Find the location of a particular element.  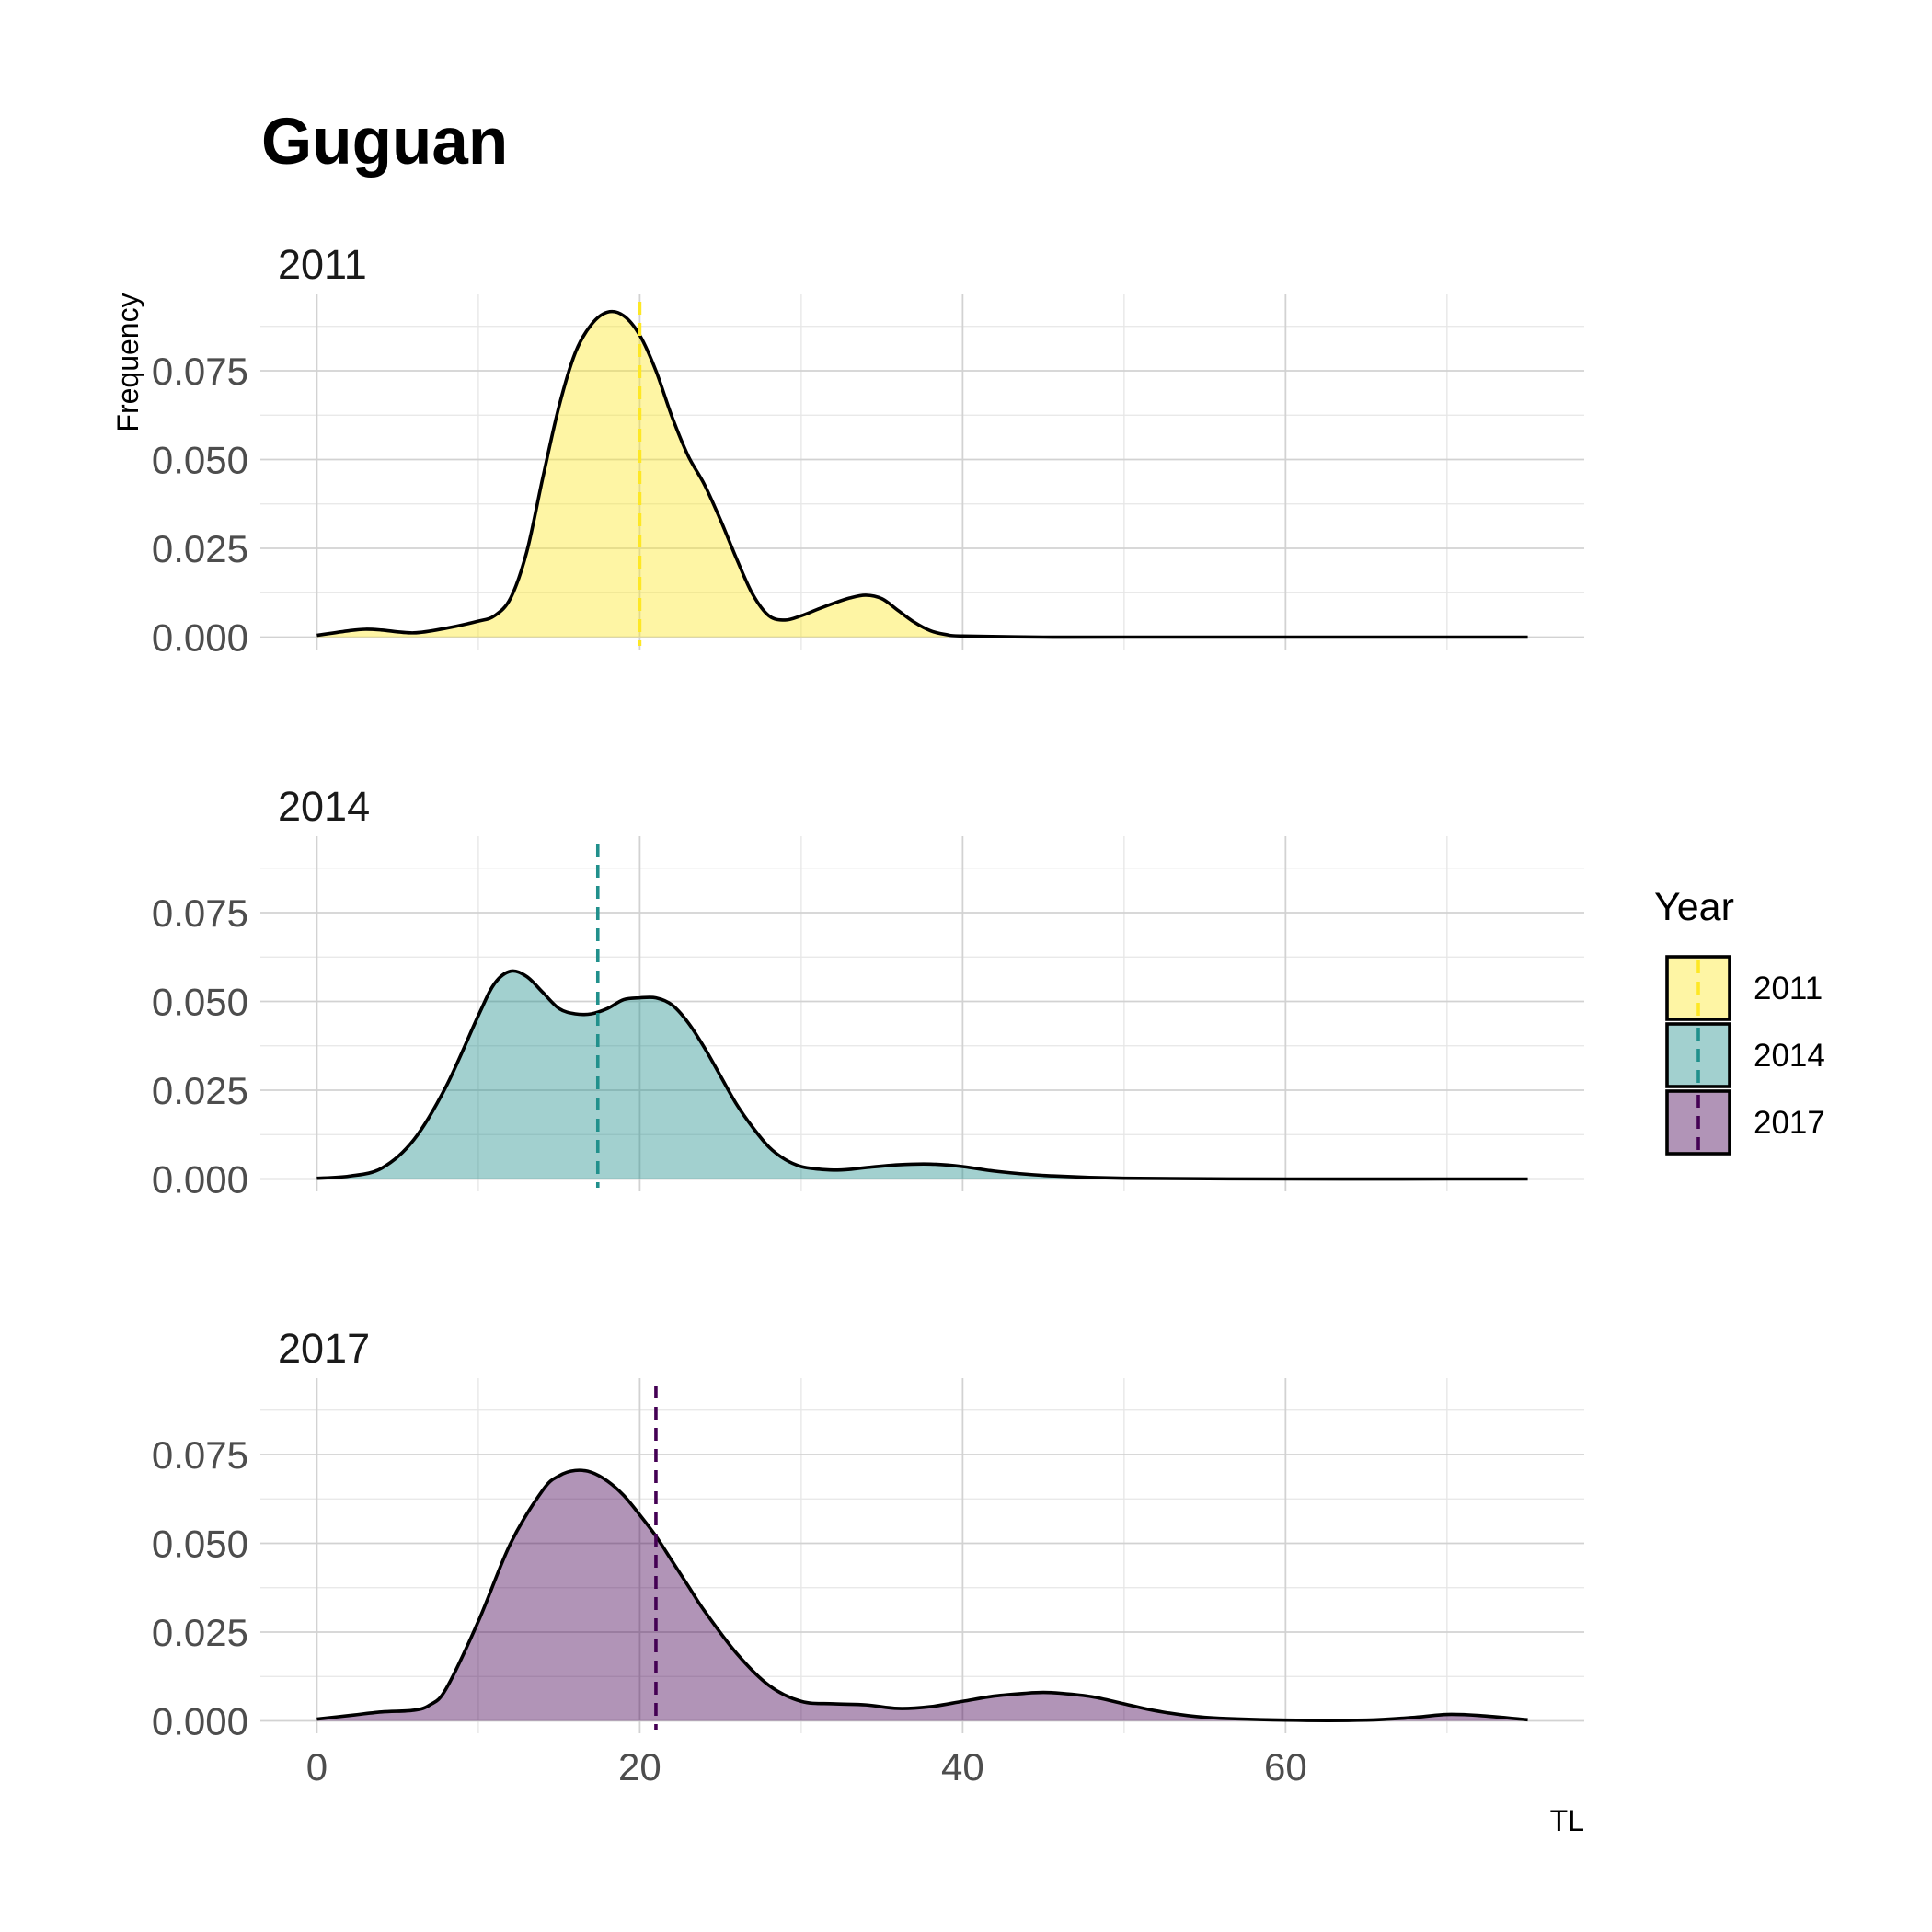

density-curve-2014 is located at coordinates (922, 1075).